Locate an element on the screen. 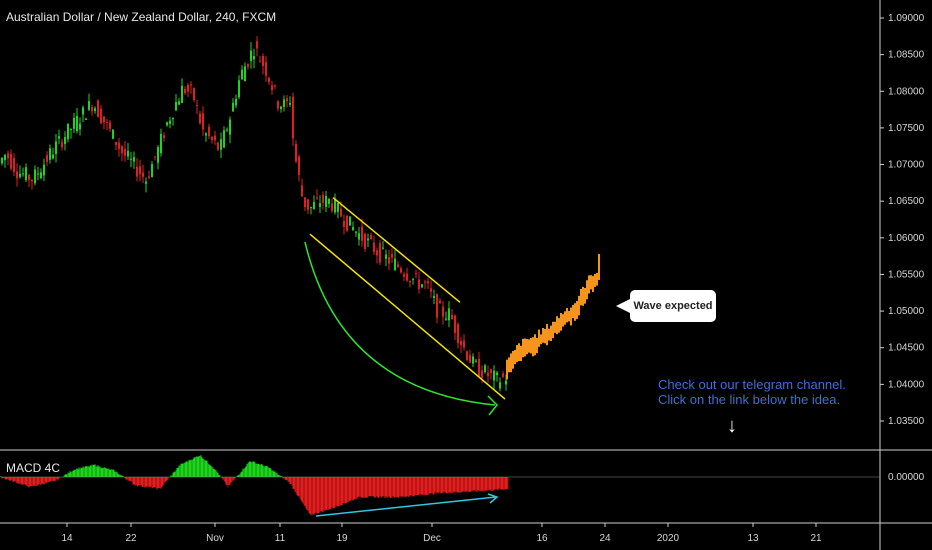 This screenshot has height=550, width=932. note-line-2: Click on the link below the idea. is located at coordinates (749, 399).